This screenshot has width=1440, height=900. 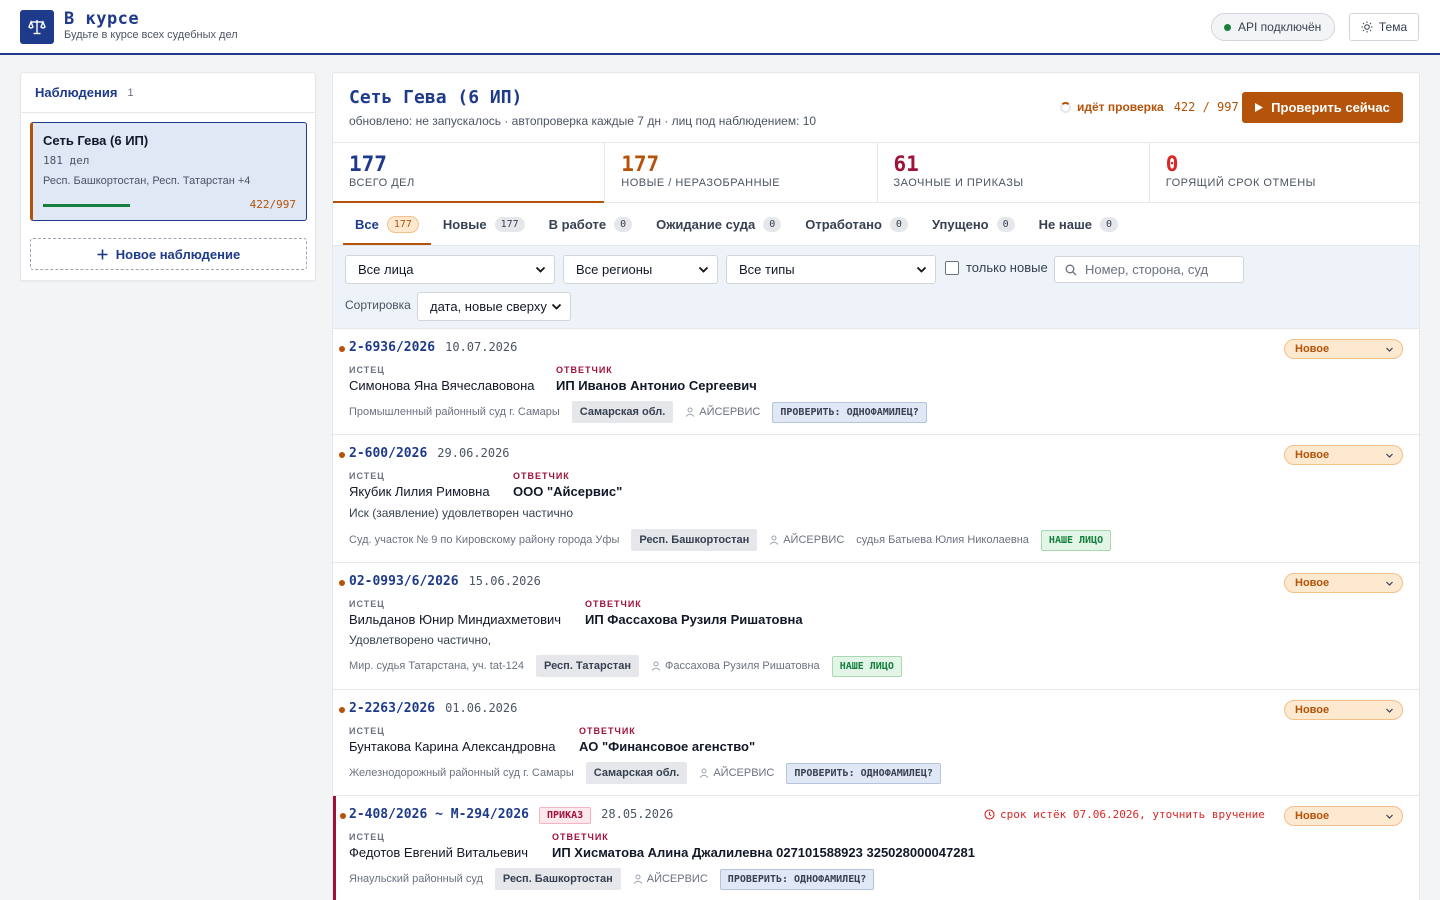 I want to click on status-dot-icon, so click(x=1227, y=27).